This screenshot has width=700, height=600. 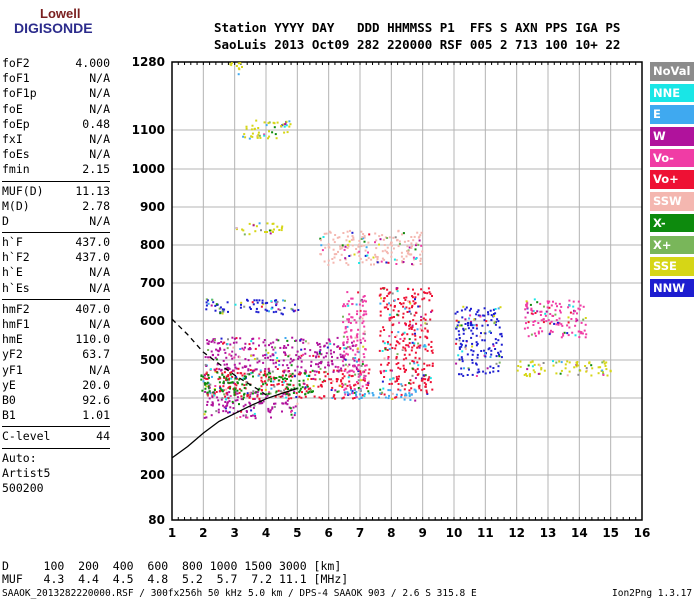 What do you see at coordinates (152, 321) in the screenshot?
I see `y-tick-label: 600` at bounding box center [152, 321].